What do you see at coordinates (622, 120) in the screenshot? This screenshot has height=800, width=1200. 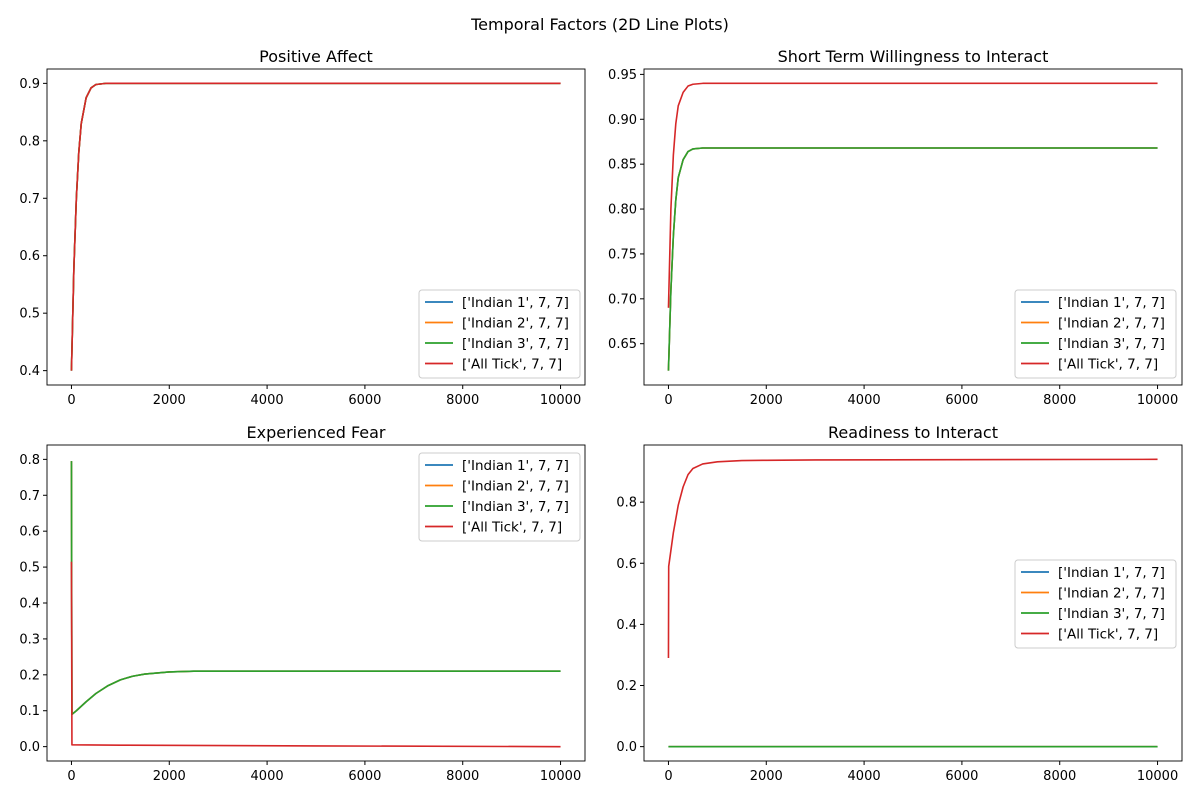 I see `y-tick-label: 0.90` at bounding box center [622, 120].